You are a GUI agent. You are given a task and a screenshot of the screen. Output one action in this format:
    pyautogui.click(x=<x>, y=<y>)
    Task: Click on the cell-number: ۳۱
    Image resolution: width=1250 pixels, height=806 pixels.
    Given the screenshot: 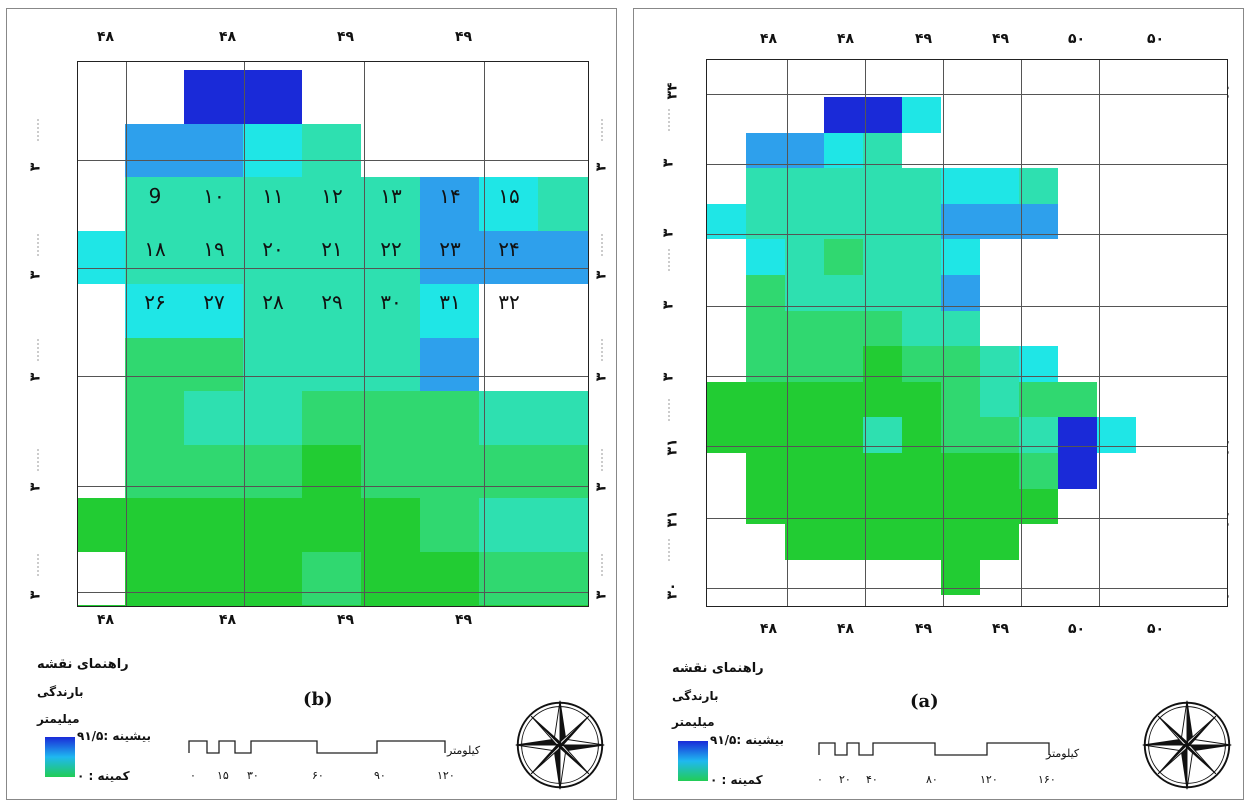 What is the action you would take?
    pyautogui.click(x=450, y=302)
    